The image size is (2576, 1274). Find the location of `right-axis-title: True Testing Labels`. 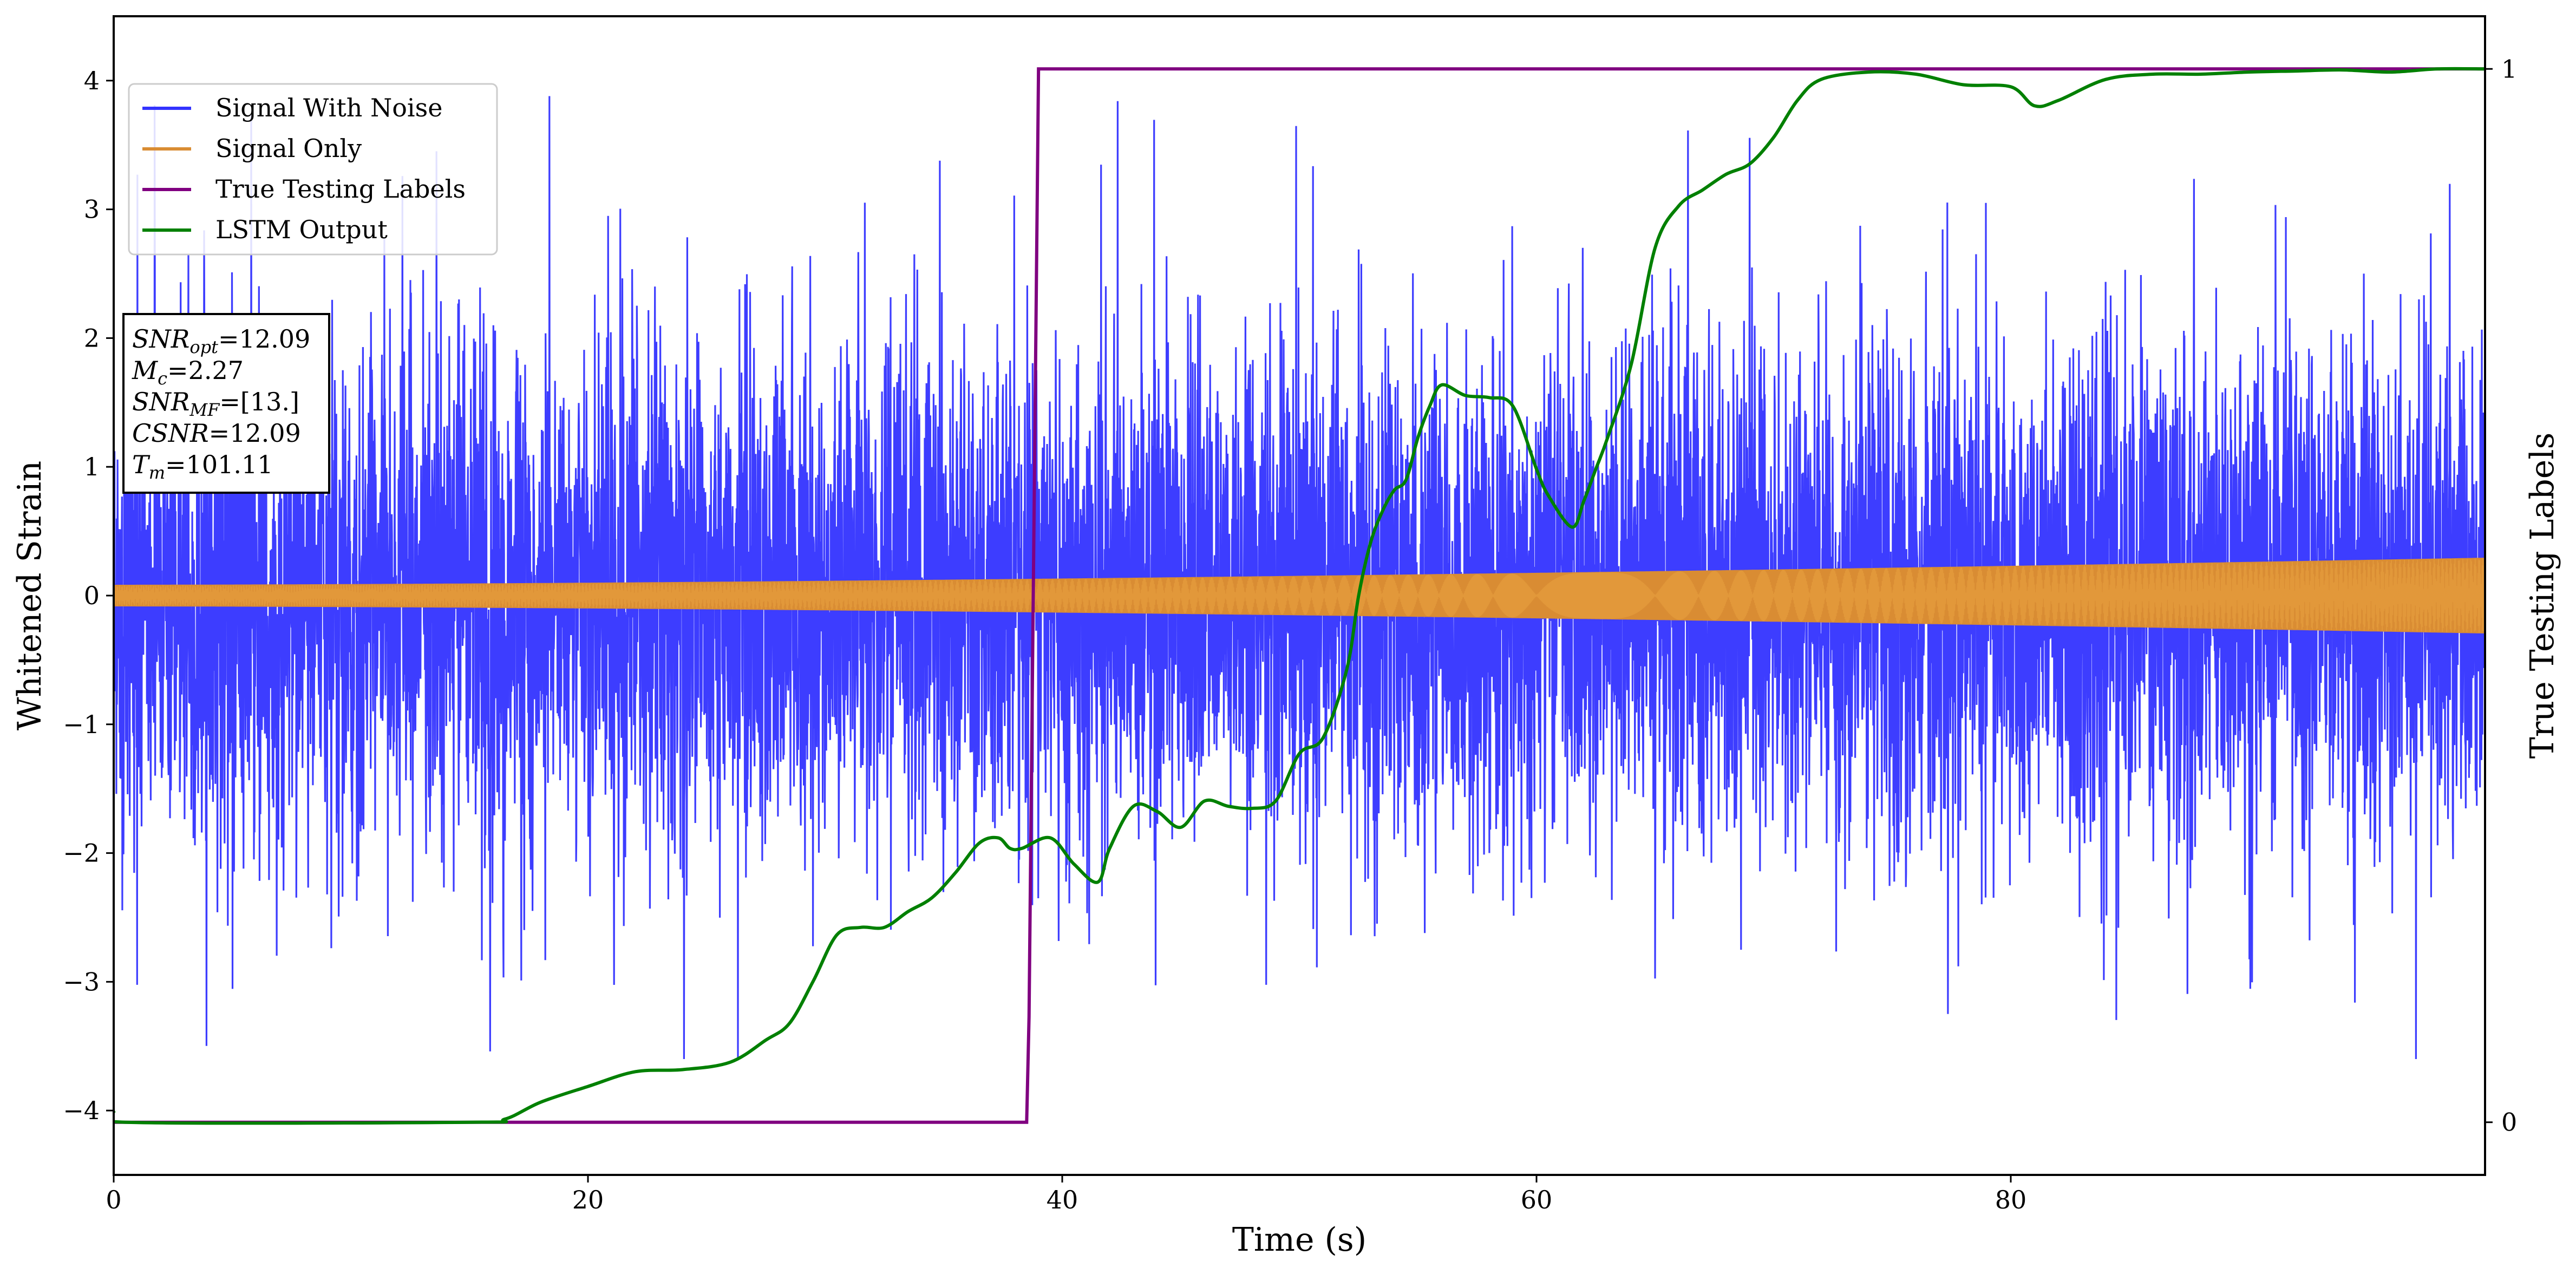

right-axis-title: True Testing Labels is located at coordinates (2542, 596).